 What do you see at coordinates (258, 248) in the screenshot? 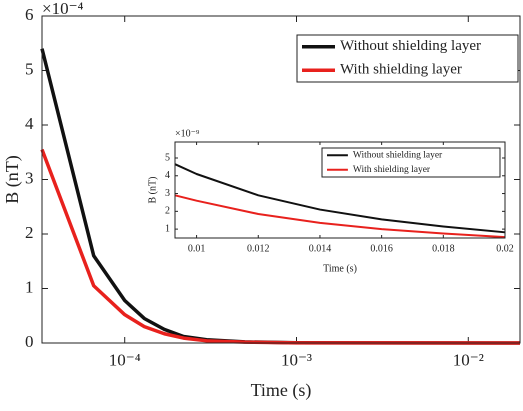
I see `x-tick-label: 0.012` at bounding box center [258, 248].